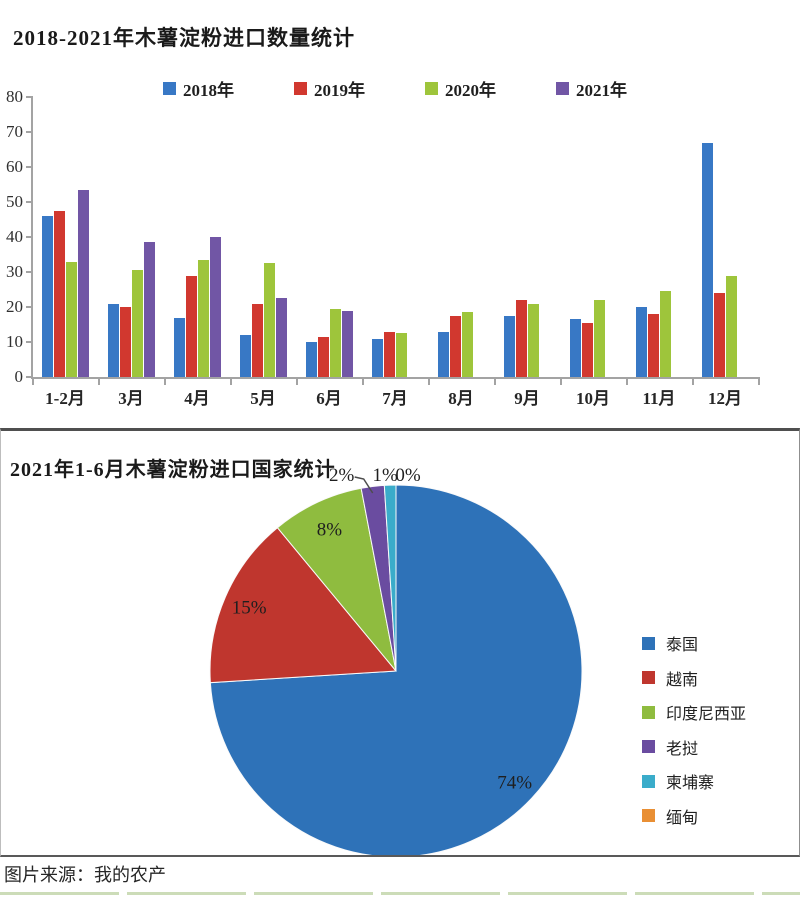  What do you see at coordinates (59, 293) in the screenshot?
I see `bar-2019年-1-2月` at bounding box center [59, 293].